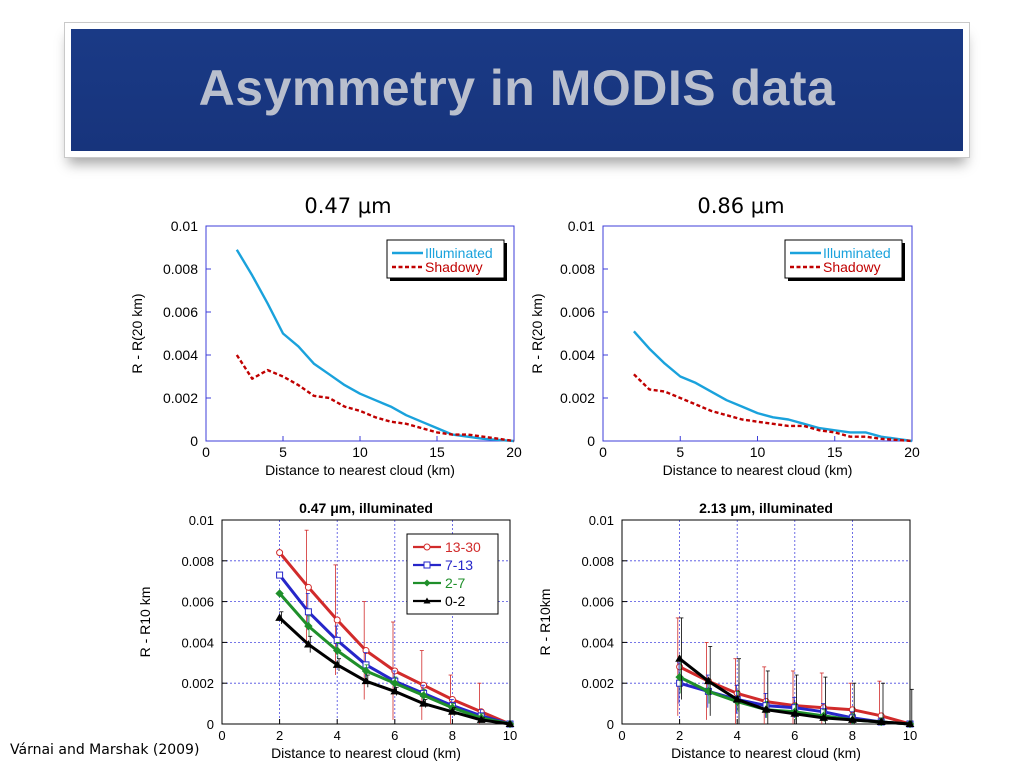  I want to click on slide-title: Asymmetry in MODIS data, so click(517, 88).